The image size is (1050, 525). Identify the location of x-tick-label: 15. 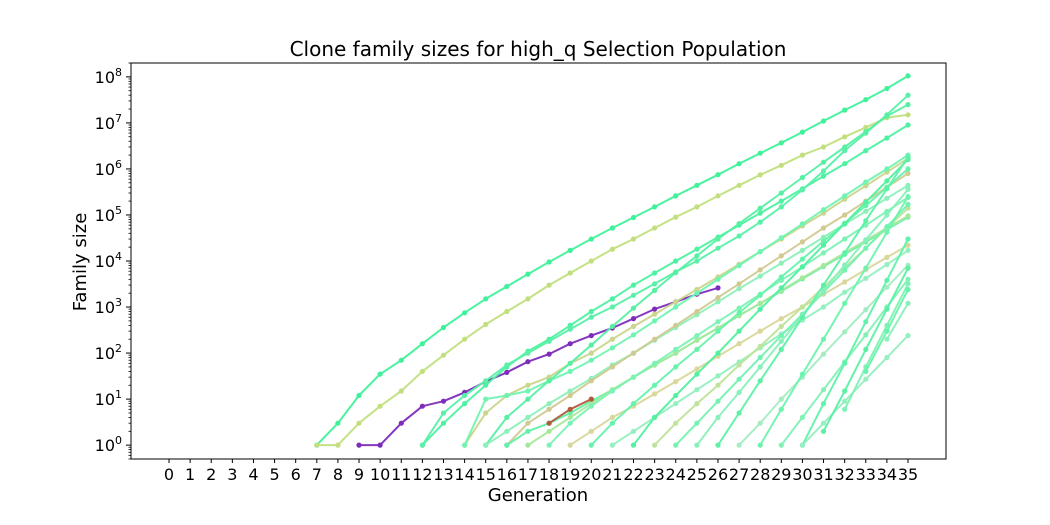
(486, 474).